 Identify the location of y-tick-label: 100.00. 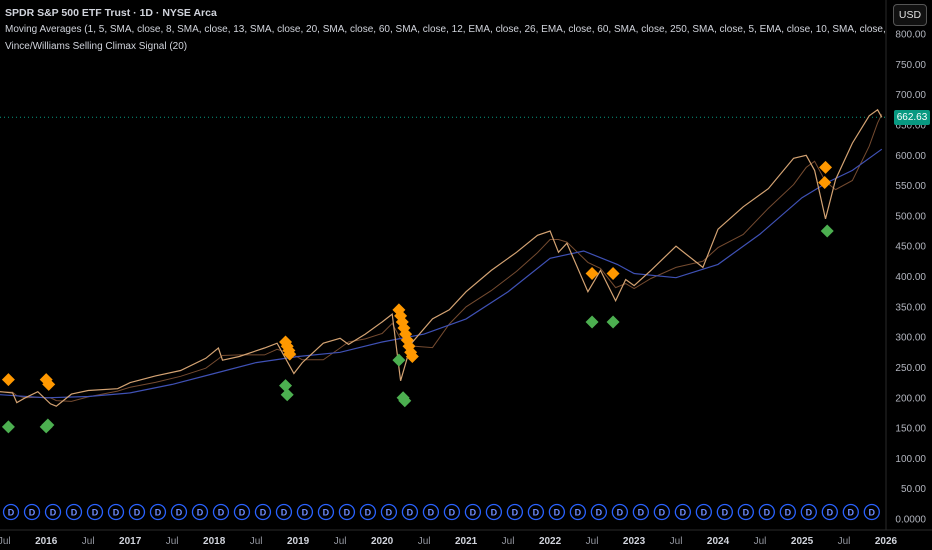
(910, 459).